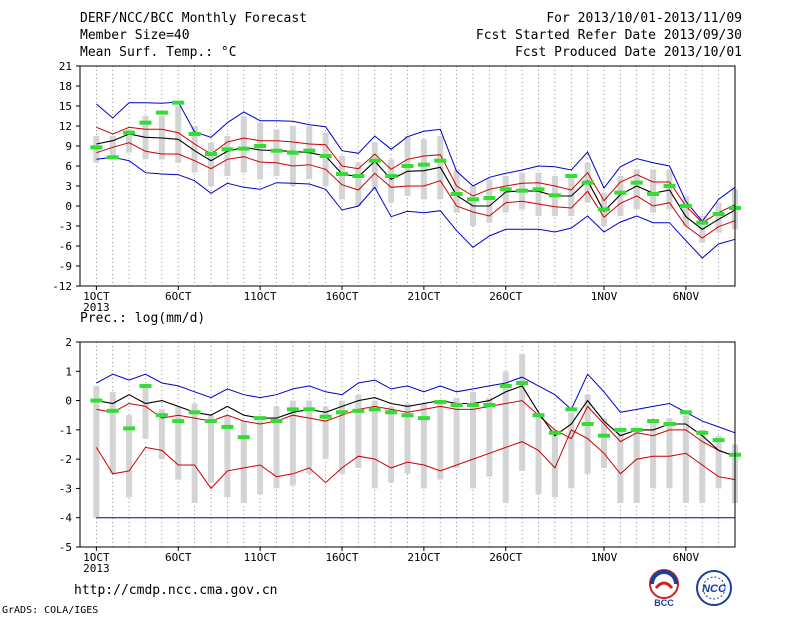  Describe the element at coordinates (142, 318) in the screenshot. I see `prec-axis-label: Prec.: log(mm/d)` at that location.